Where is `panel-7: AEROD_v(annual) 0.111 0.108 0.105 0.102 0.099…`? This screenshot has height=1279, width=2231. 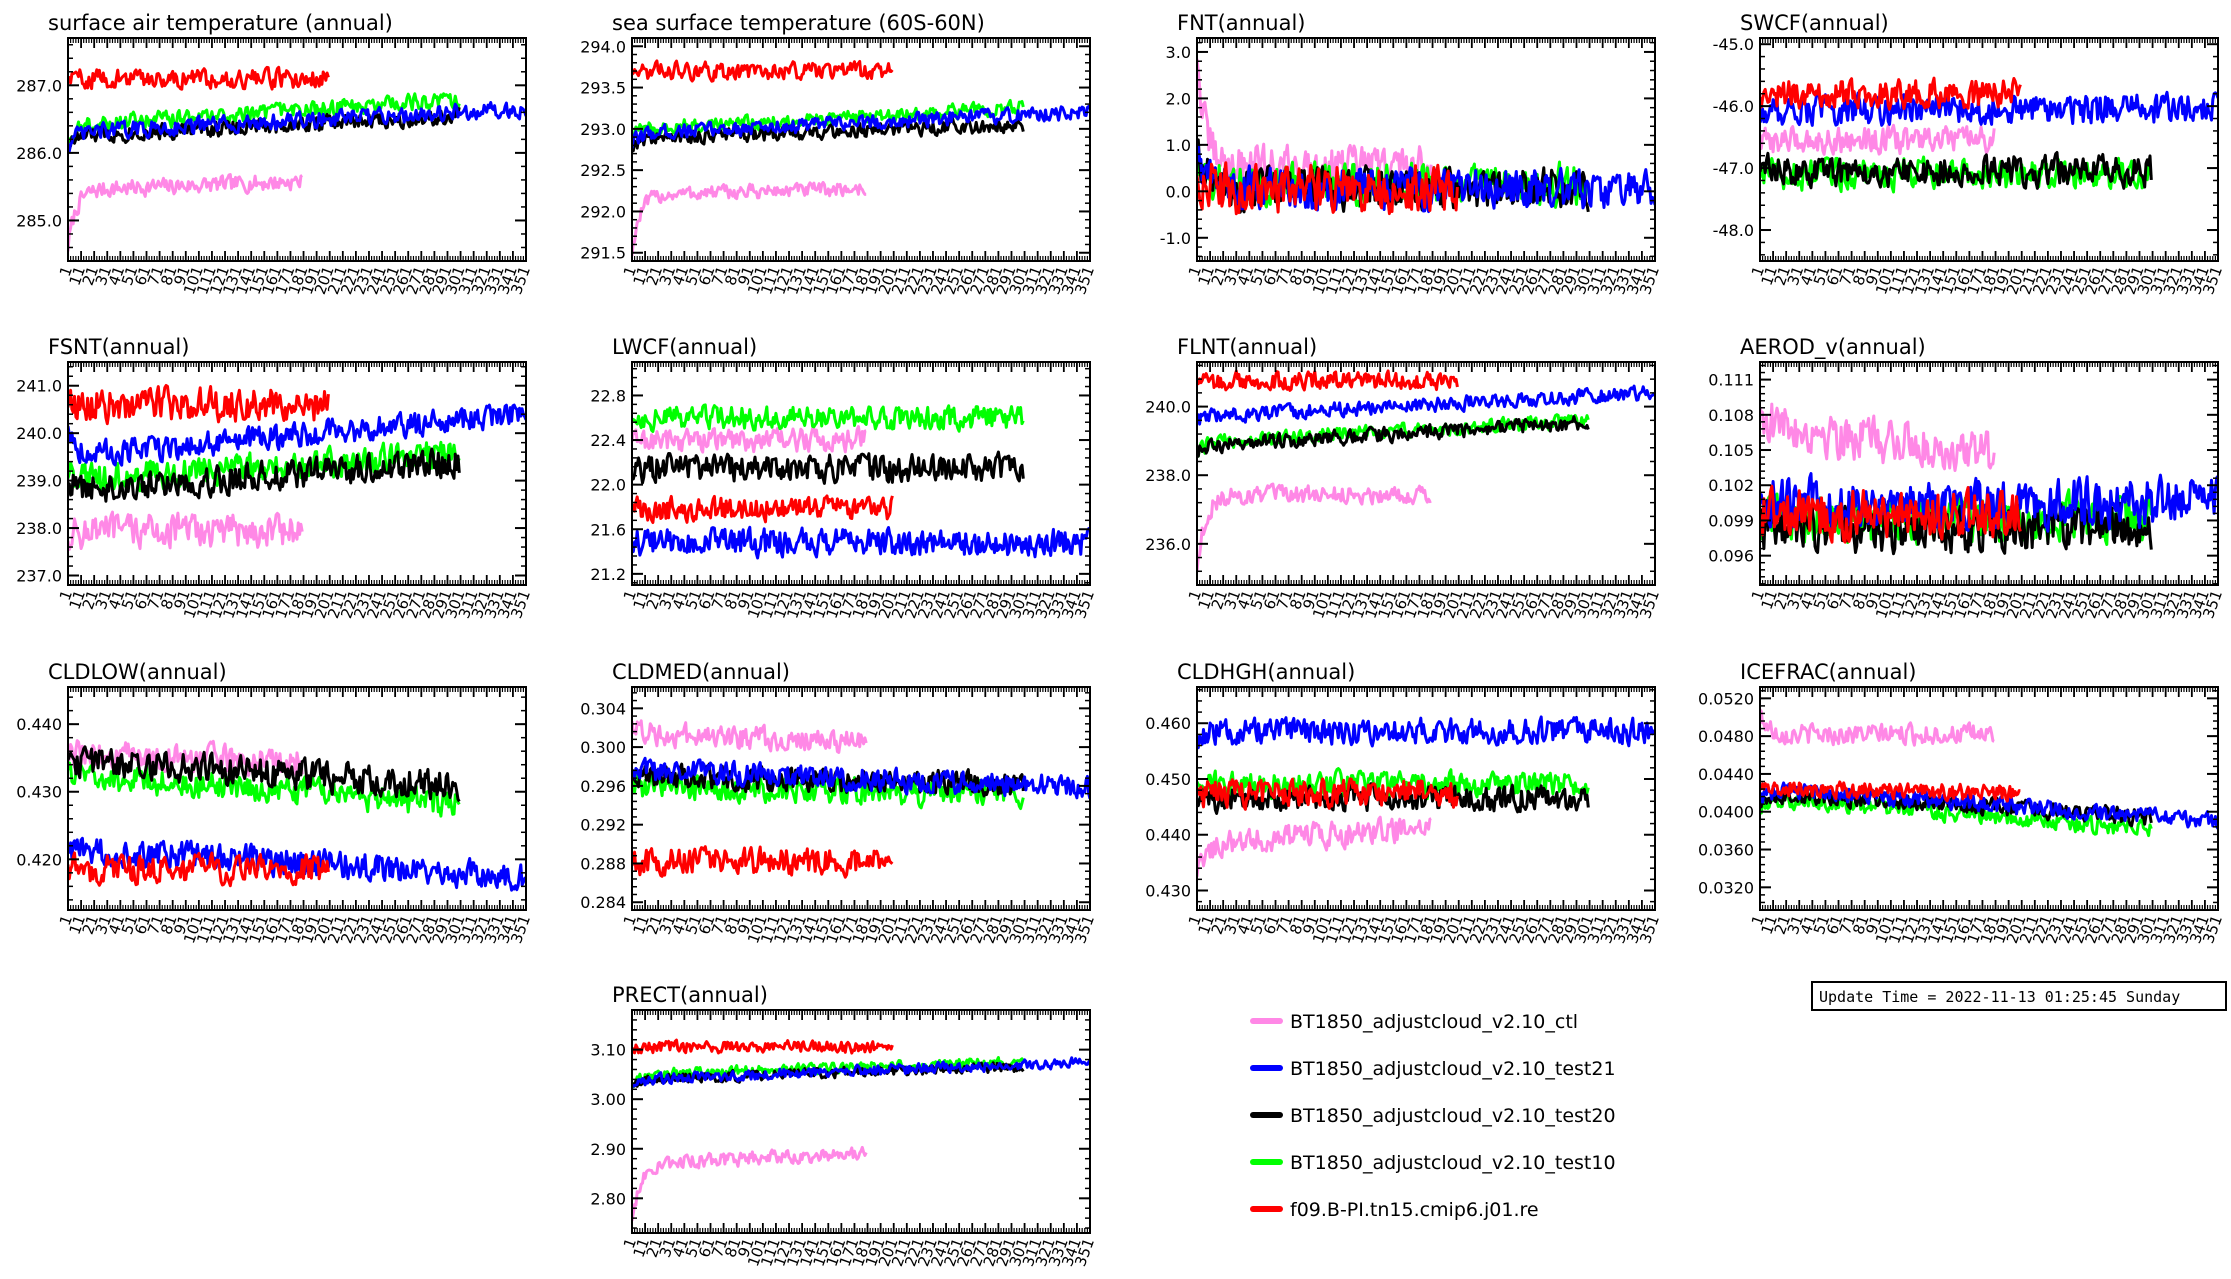 panel-7: AEROD_v(annual) 0.111 0.108 0.105 0.102 0.099… is located at coordinates (1967, 478).